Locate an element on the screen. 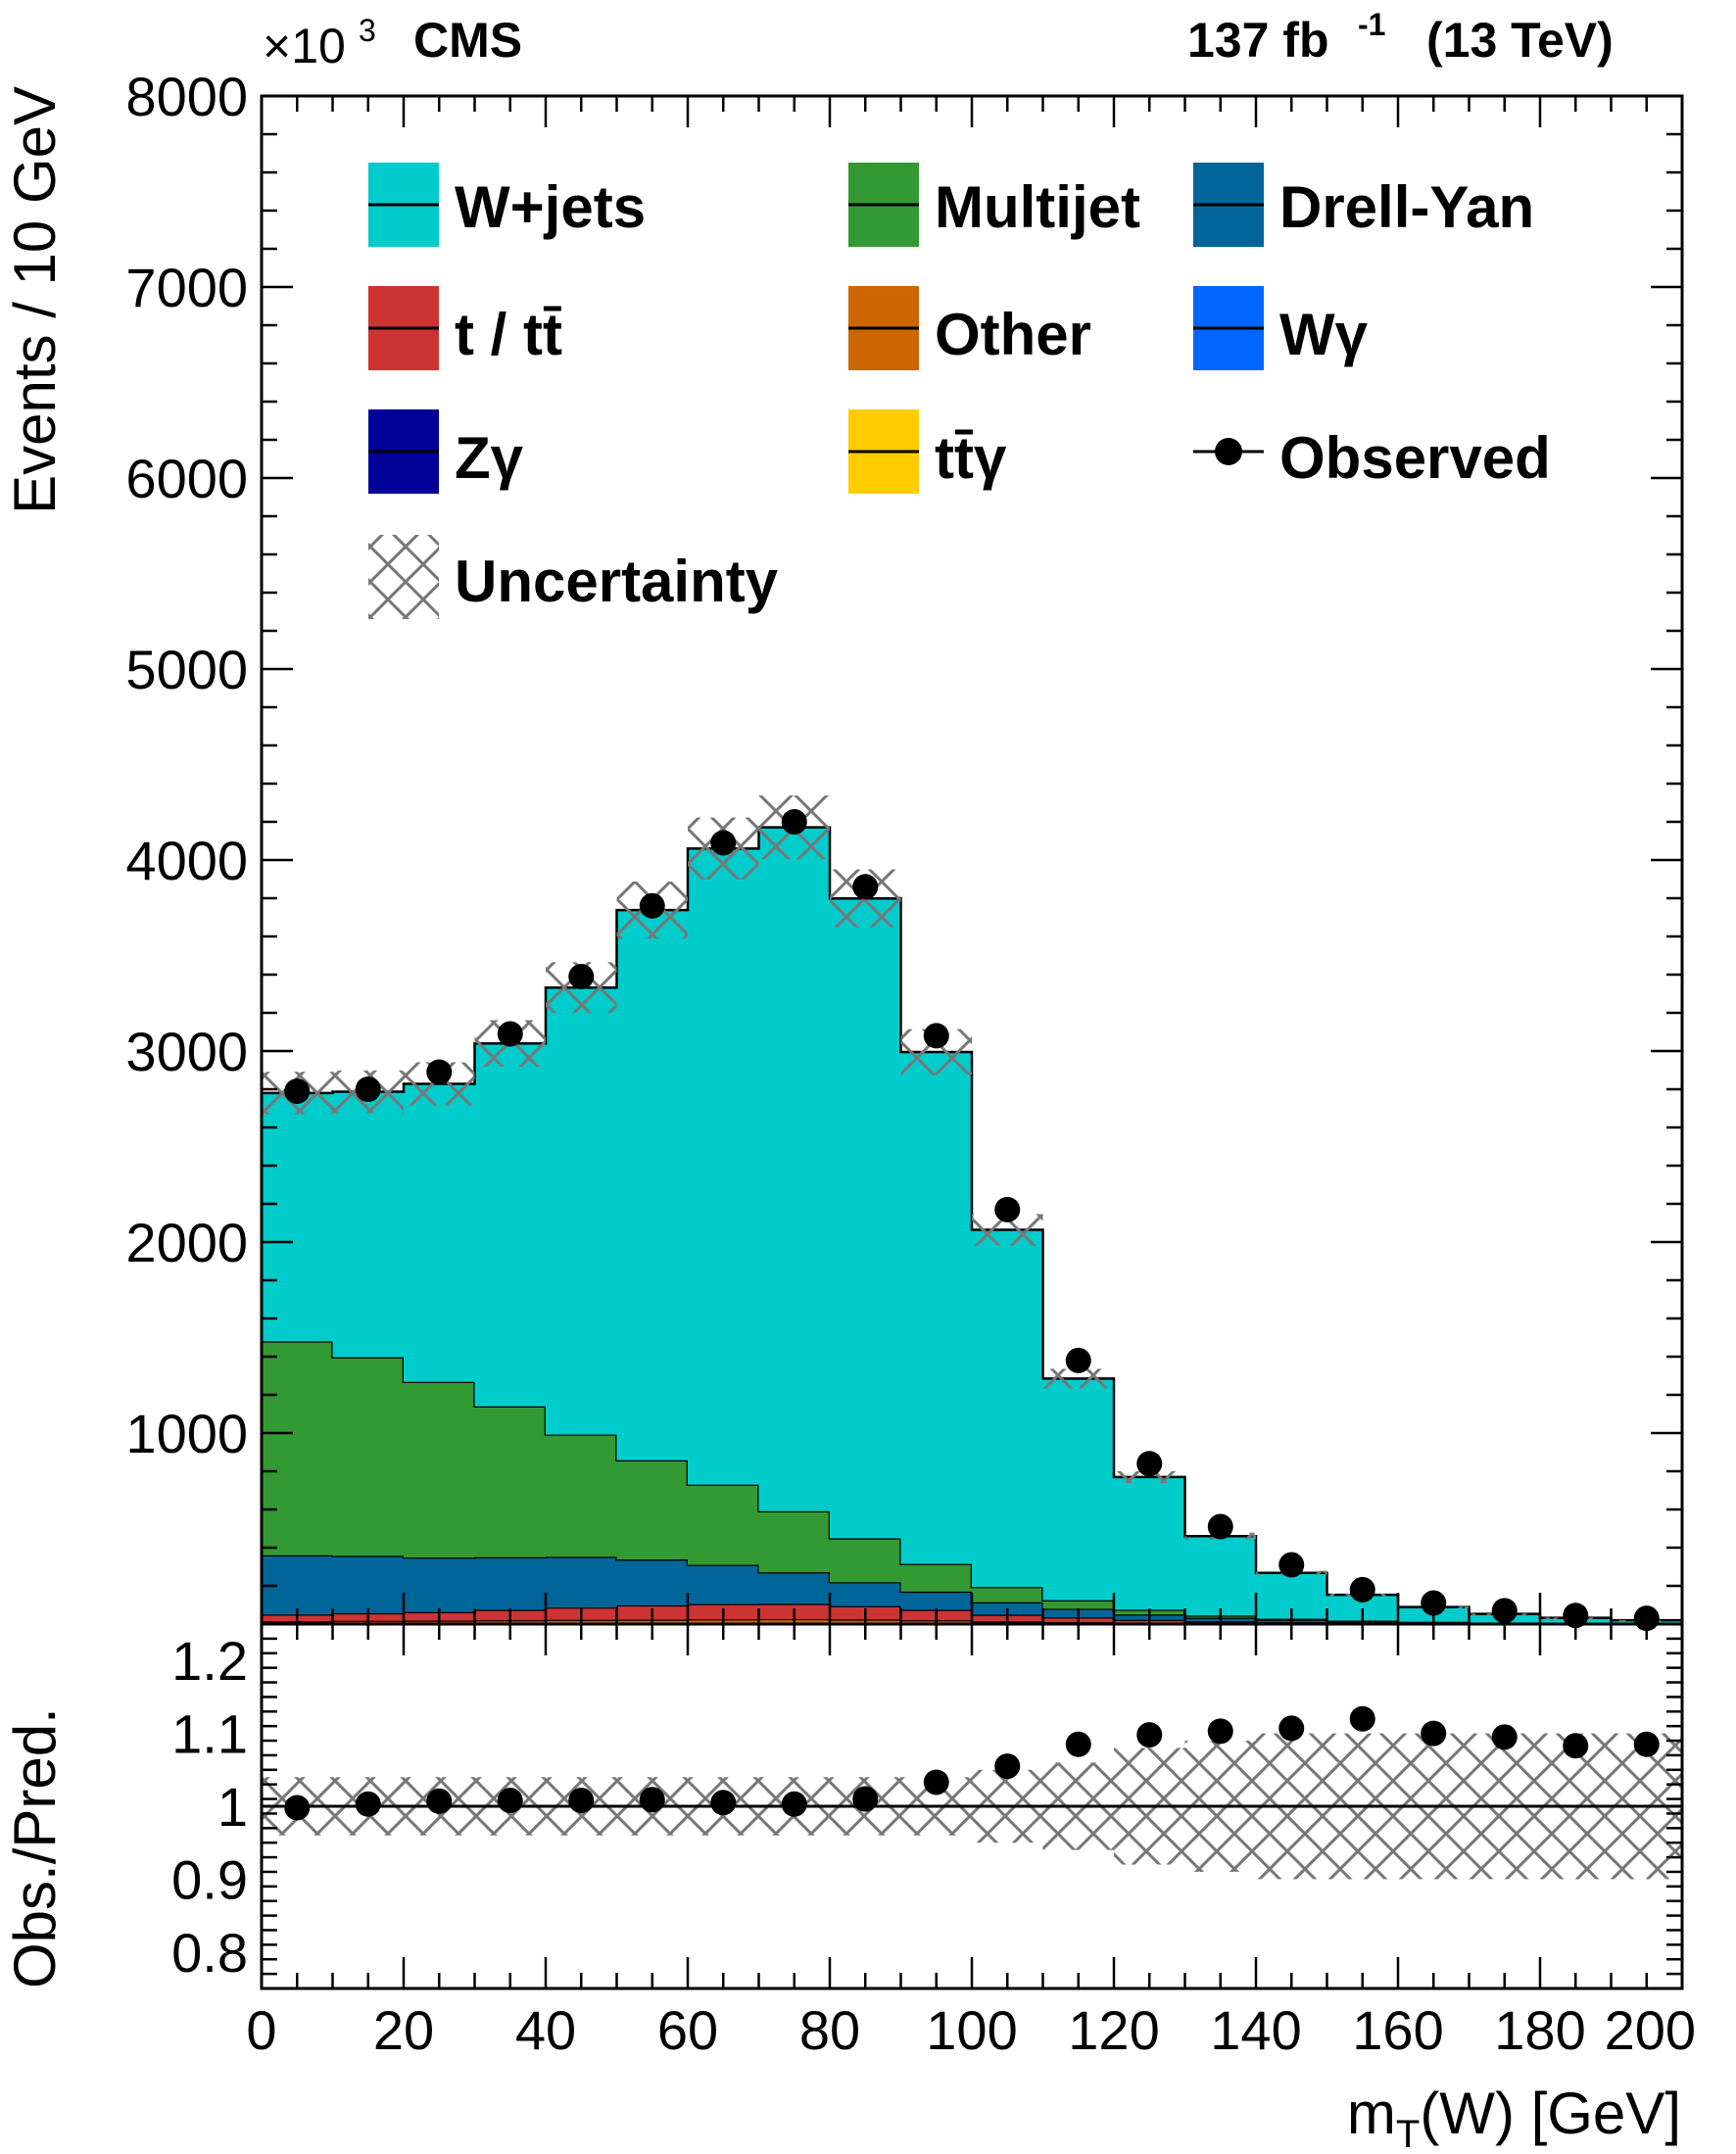 Image resolution: width=1736 pixels, height=2154 pixels. main-ytick-label-4: 5000 is located at coordinates (186, 669).